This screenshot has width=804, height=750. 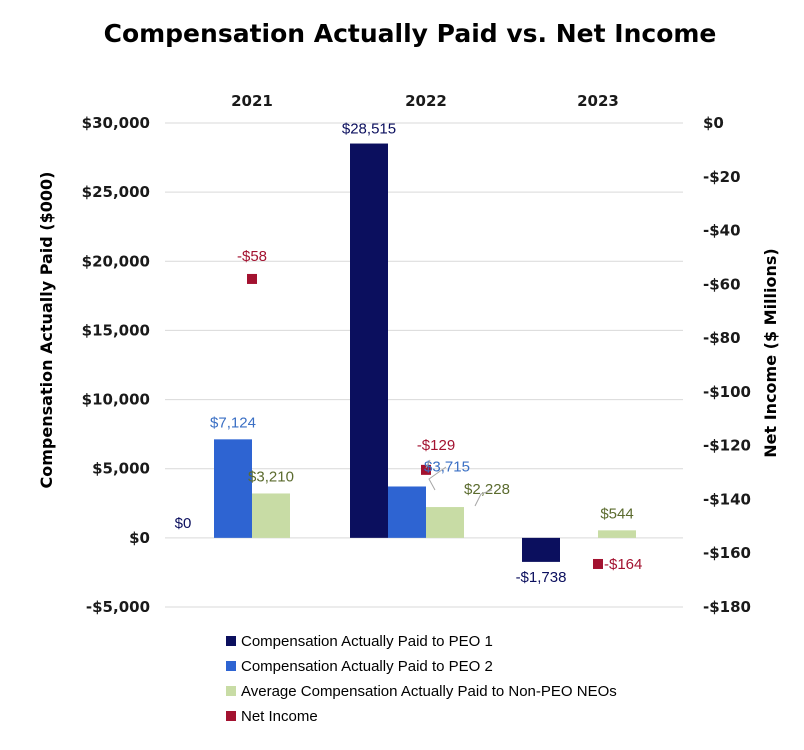 I want to click on right-tick-label: -$80, so click(x=722, y=338).